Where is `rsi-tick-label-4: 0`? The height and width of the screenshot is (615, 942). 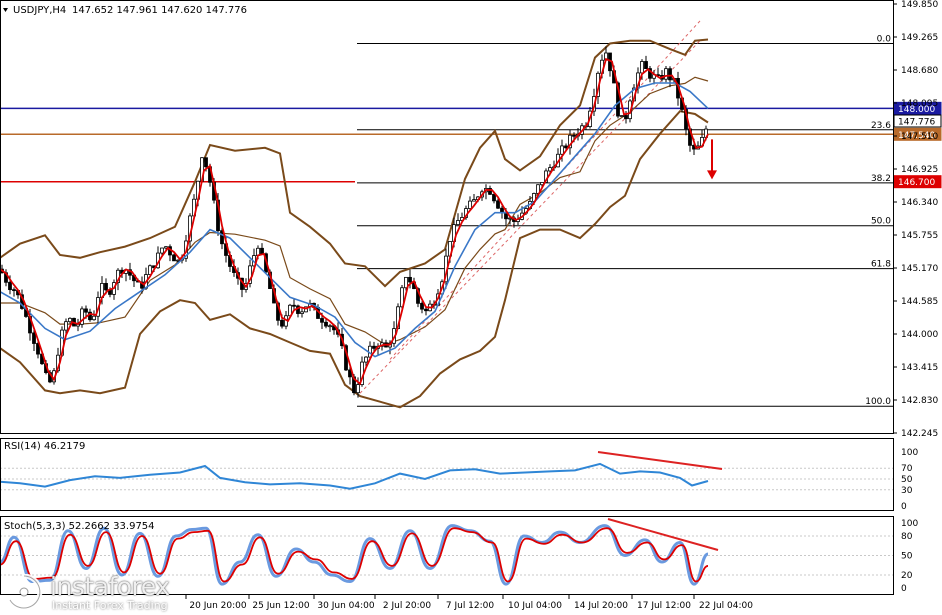 rsi-tick-label-4: 0 is located at coordinates (904, 507).